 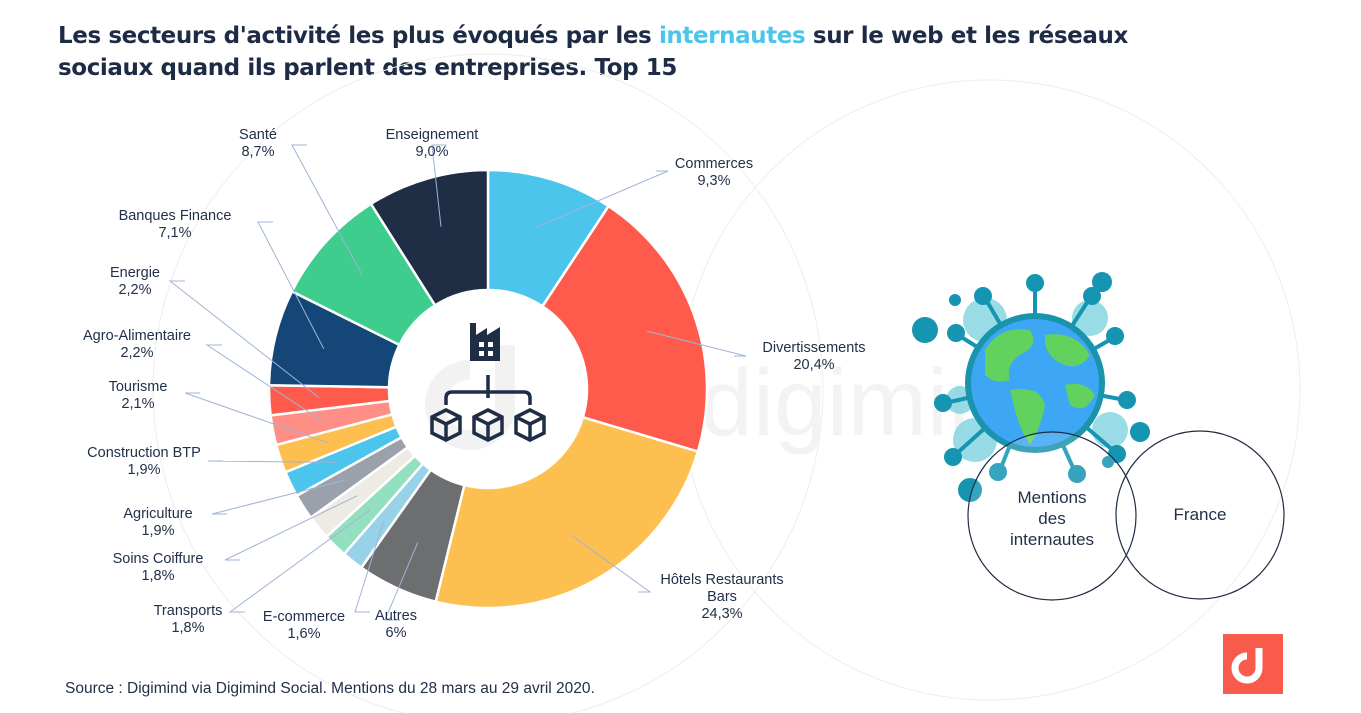 I want to click on venn-label-line: internautes, so click(x=1052, y=539).